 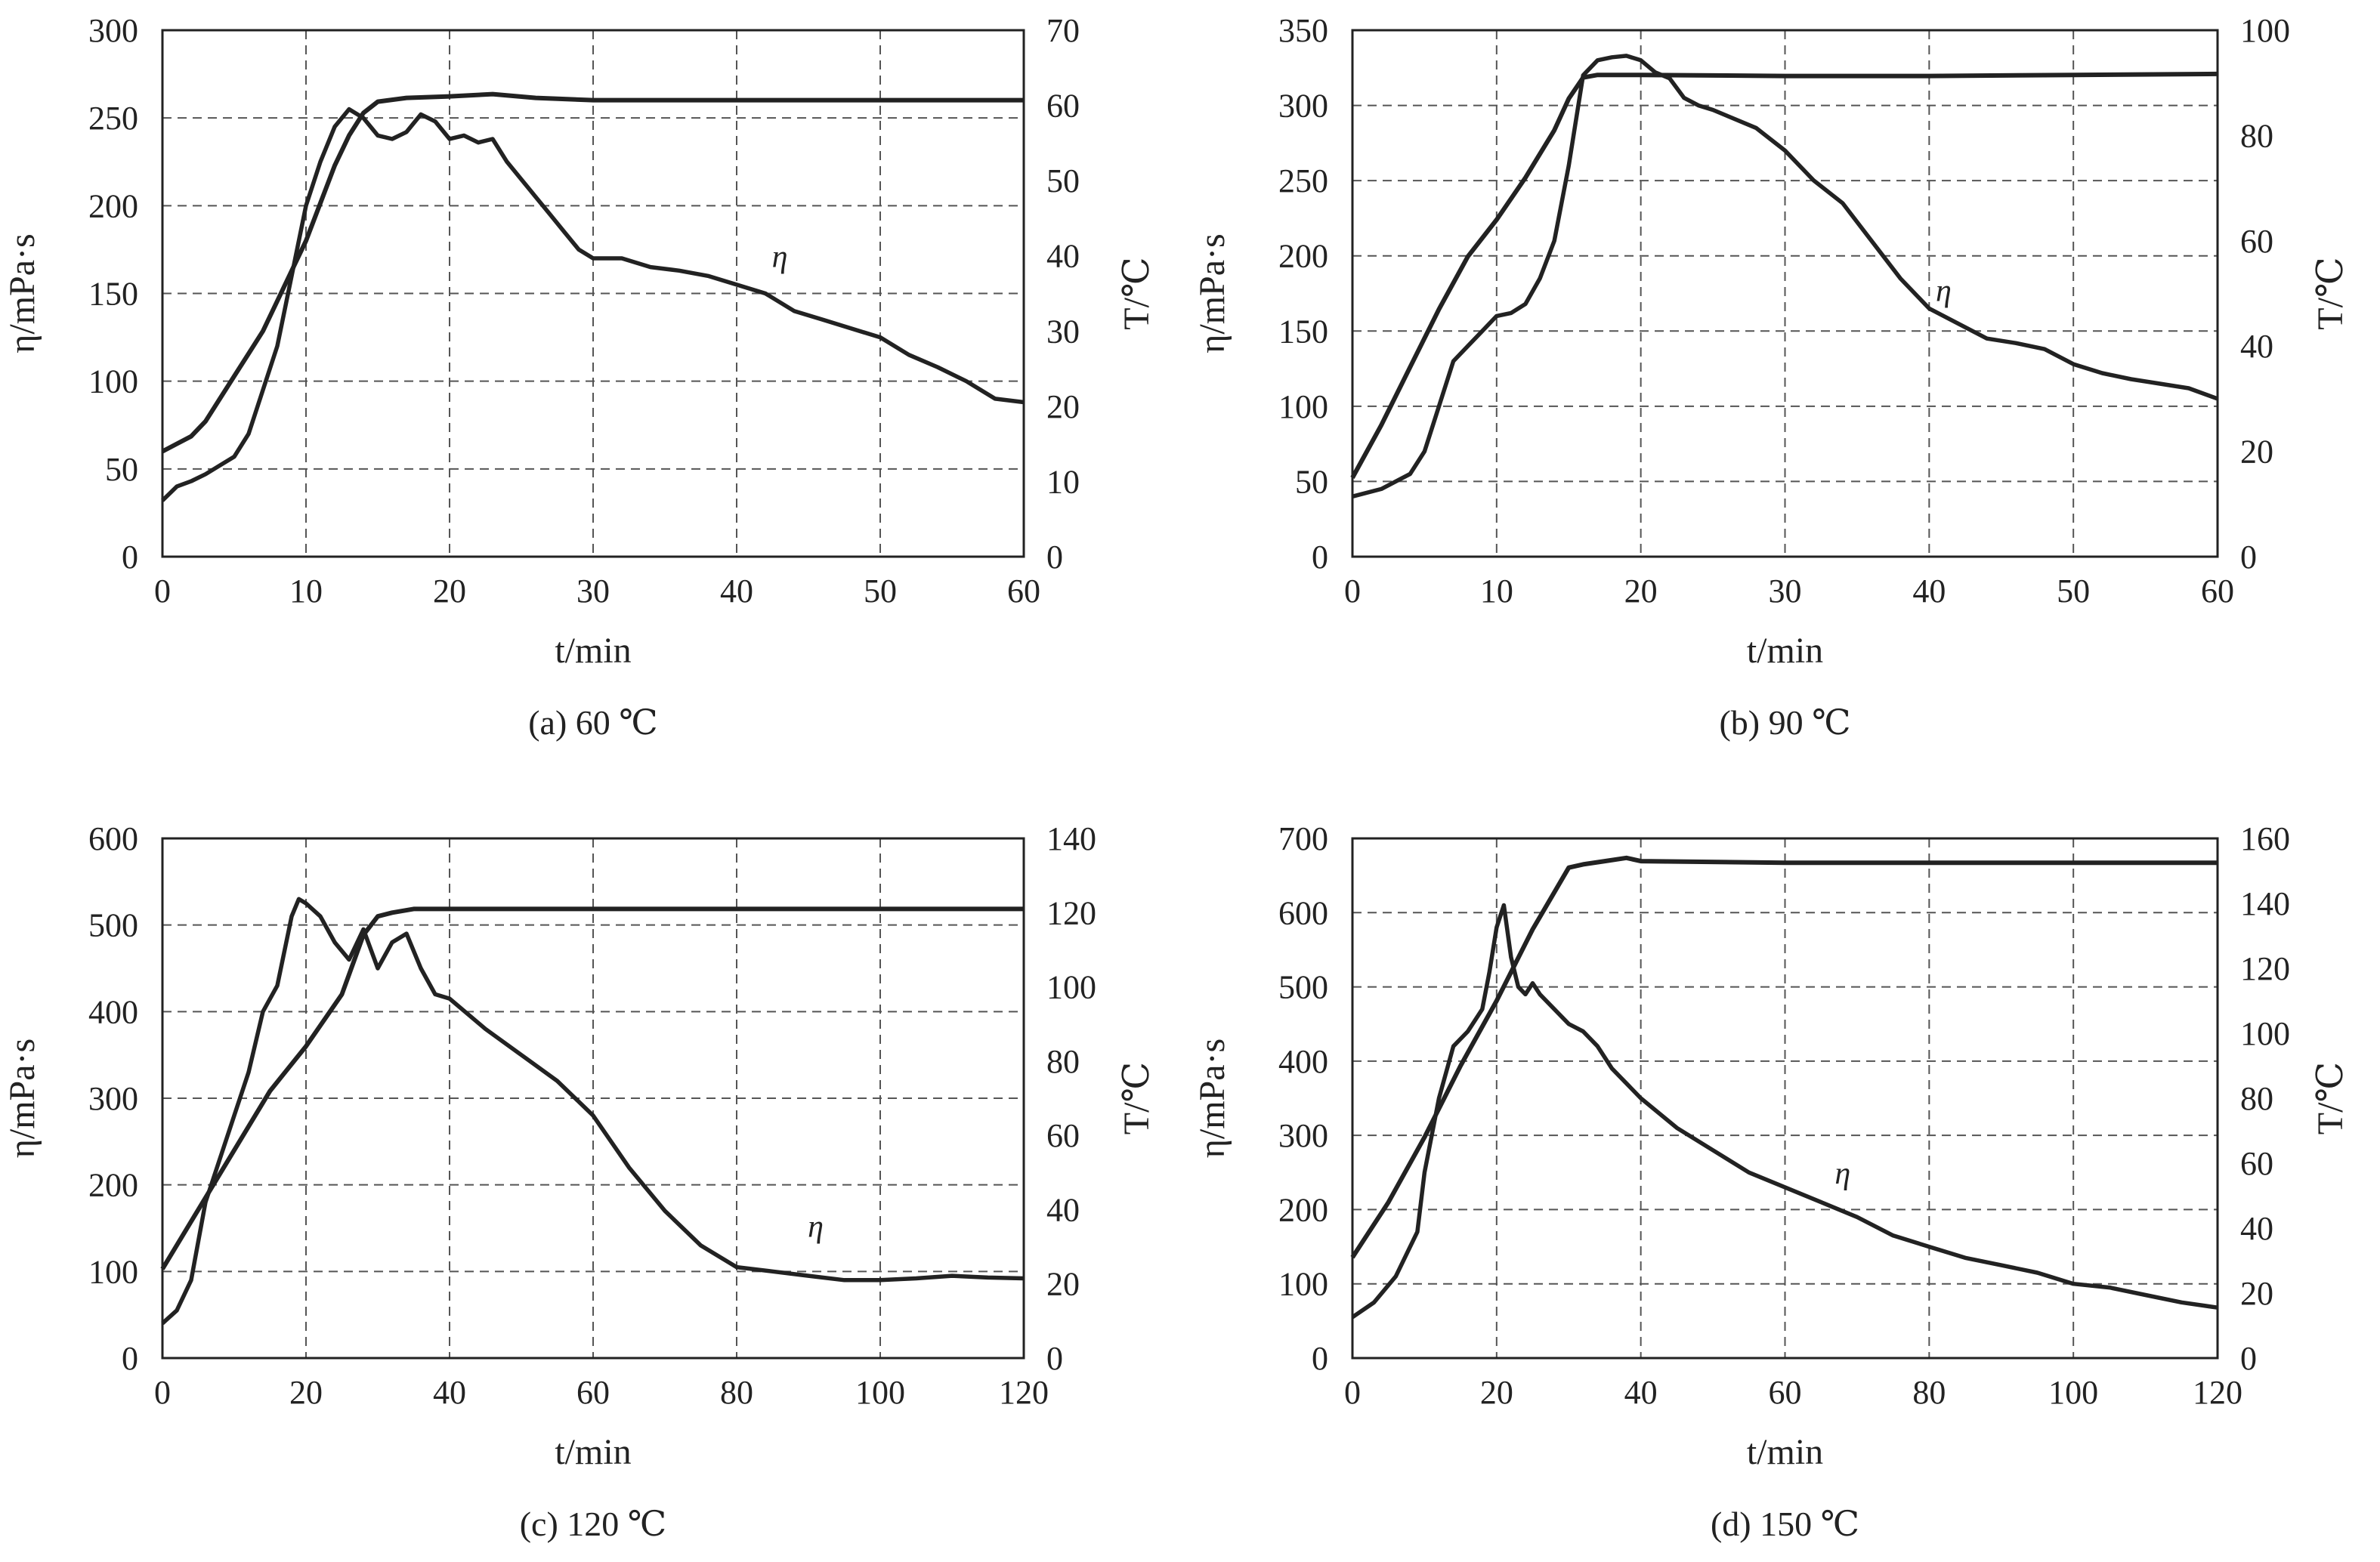 I want to click on x-tick-label: 30, so click(x=1785, y=591).